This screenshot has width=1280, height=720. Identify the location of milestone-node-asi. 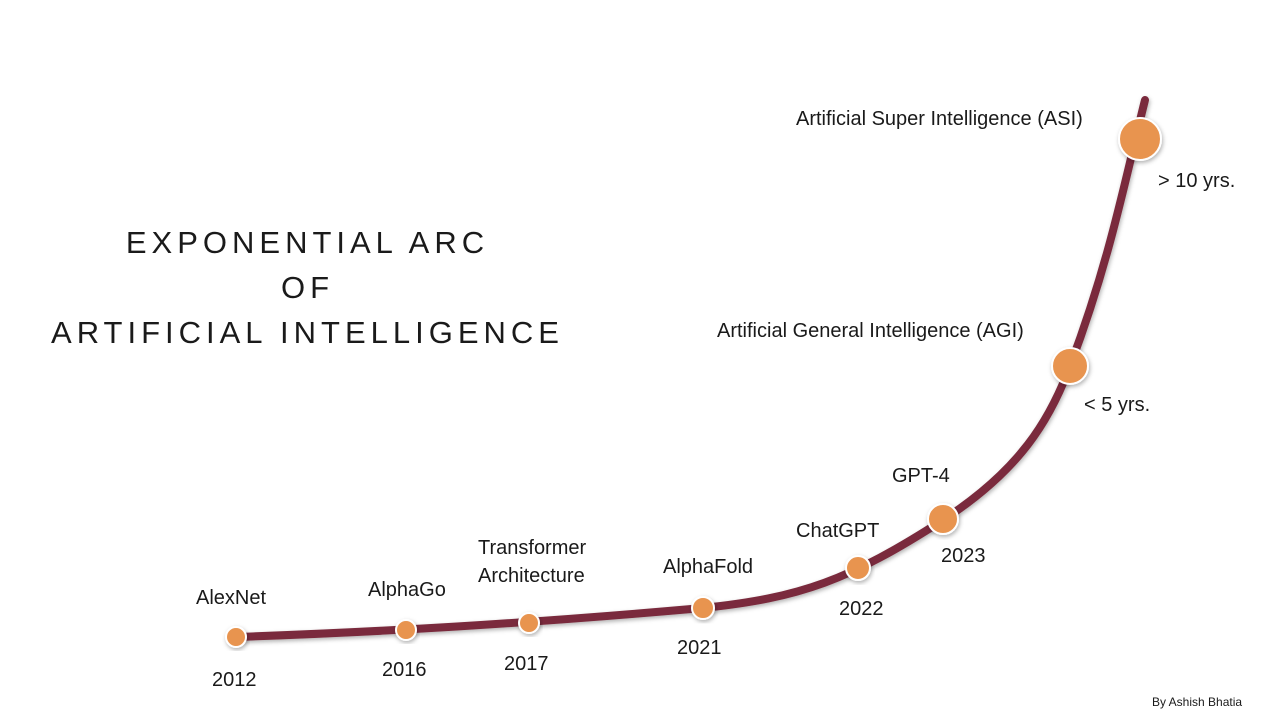
(1140, 139).